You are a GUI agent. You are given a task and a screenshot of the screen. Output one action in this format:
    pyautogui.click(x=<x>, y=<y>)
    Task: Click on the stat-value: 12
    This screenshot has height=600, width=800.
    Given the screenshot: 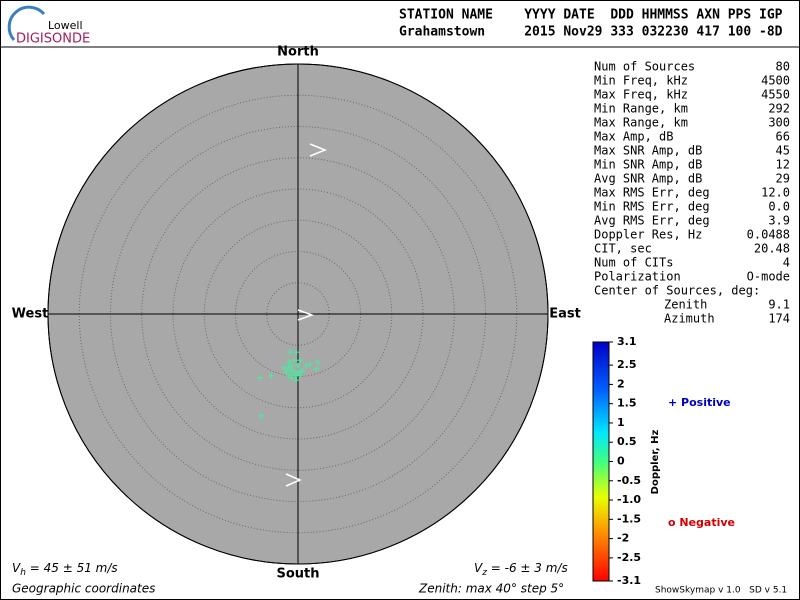 What is the action you would take?
    pyautogui.click(x=783, y=165)
    